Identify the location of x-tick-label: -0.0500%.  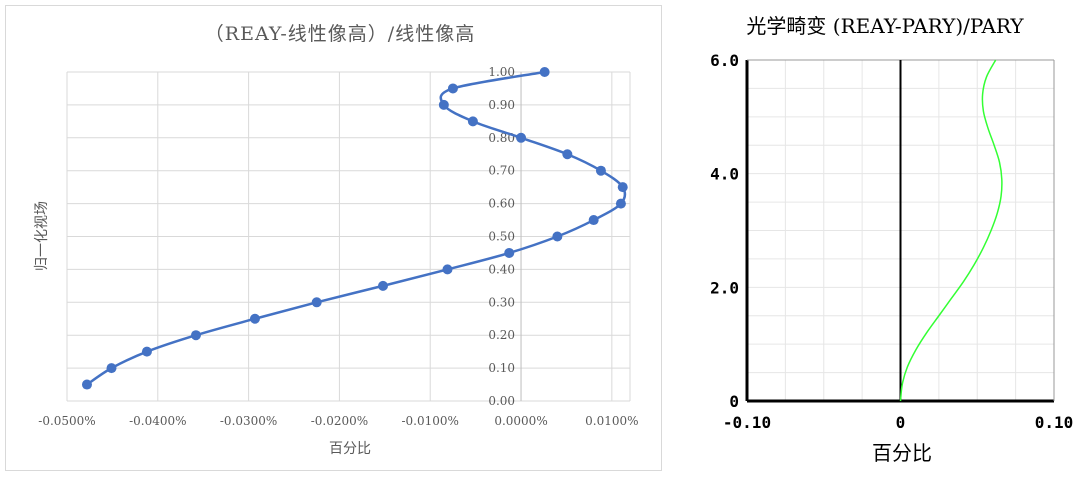
(66, 421).